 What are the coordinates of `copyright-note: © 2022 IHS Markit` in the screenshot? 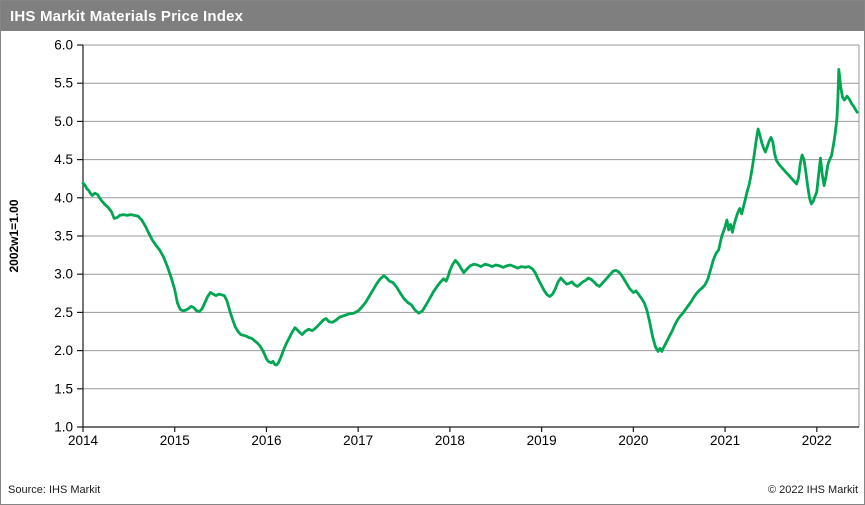 It's located at (812, 490).